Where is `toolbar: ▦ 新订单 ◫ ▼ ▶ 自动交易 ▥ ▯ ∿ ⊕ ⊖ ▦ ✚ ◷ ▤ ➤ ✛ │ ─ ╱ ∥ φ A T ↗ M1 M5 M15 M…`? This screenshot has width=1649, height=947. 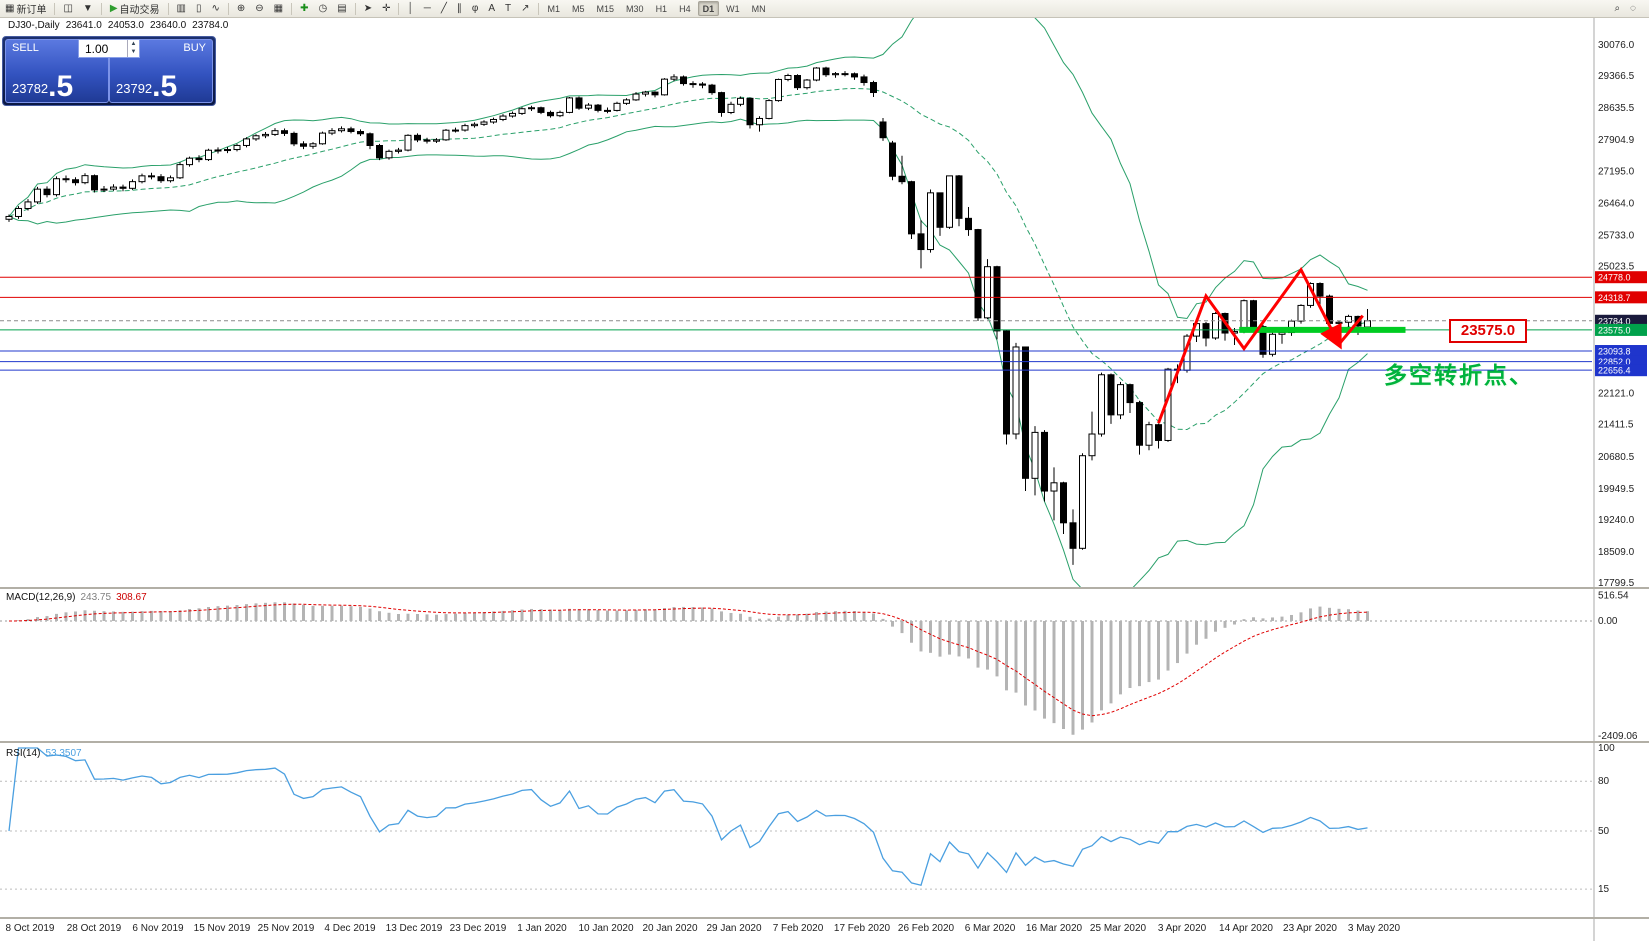 toolbar: ▦ 新订单 ◫ ▼ ▶ 自动交易 ▥ ▯ ∿ ⊕ ⊖ ▦ ✚ ◷ ▤ ➤ ✛ │ ─ ╱ ∥ φ A T ↗ M1 M5 M15 M… is located at coordinates (824, 9).